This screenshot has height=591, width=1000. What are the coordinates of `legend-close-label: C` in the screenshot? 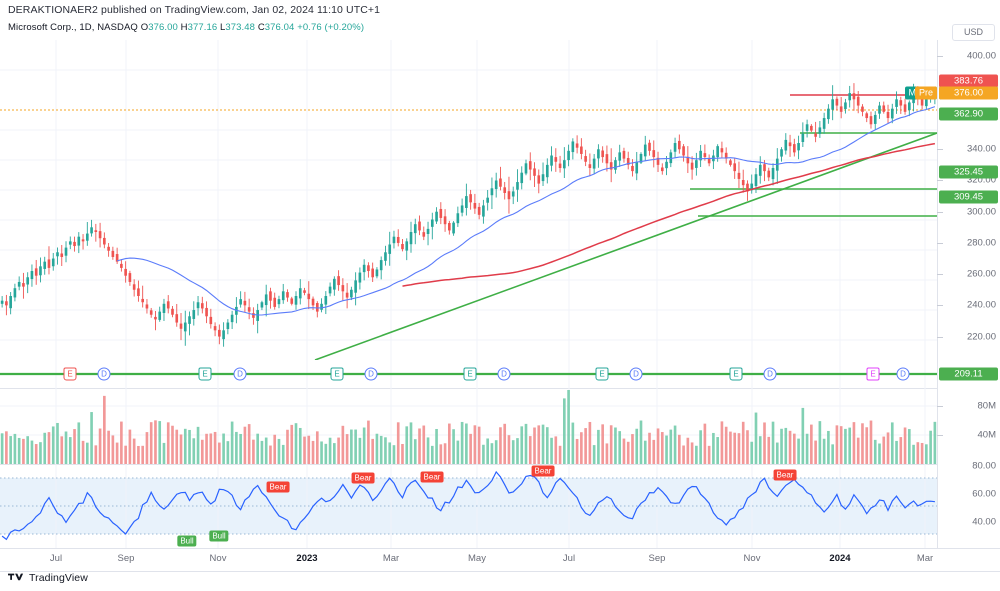 It's located at (261, 27).